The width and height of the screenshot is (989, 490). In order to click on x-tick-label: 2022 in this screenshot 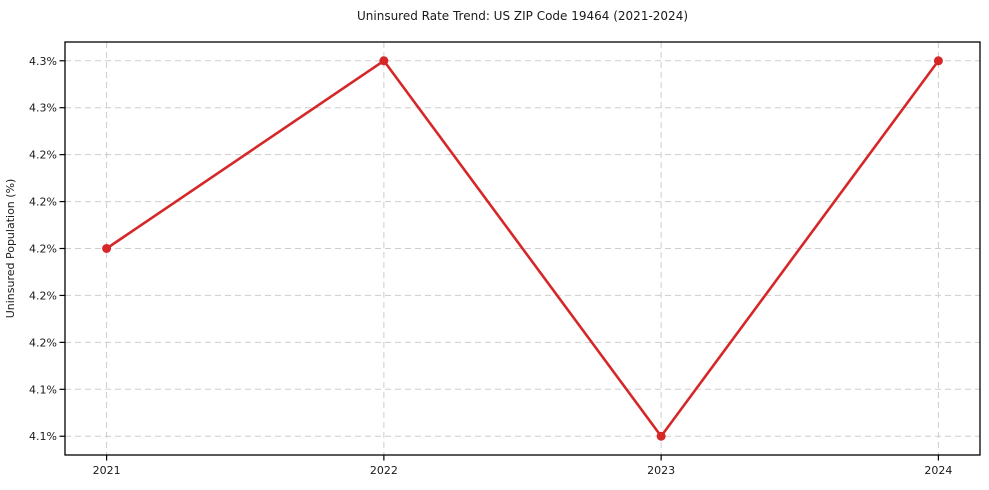, I will do `click(384, 470)`.